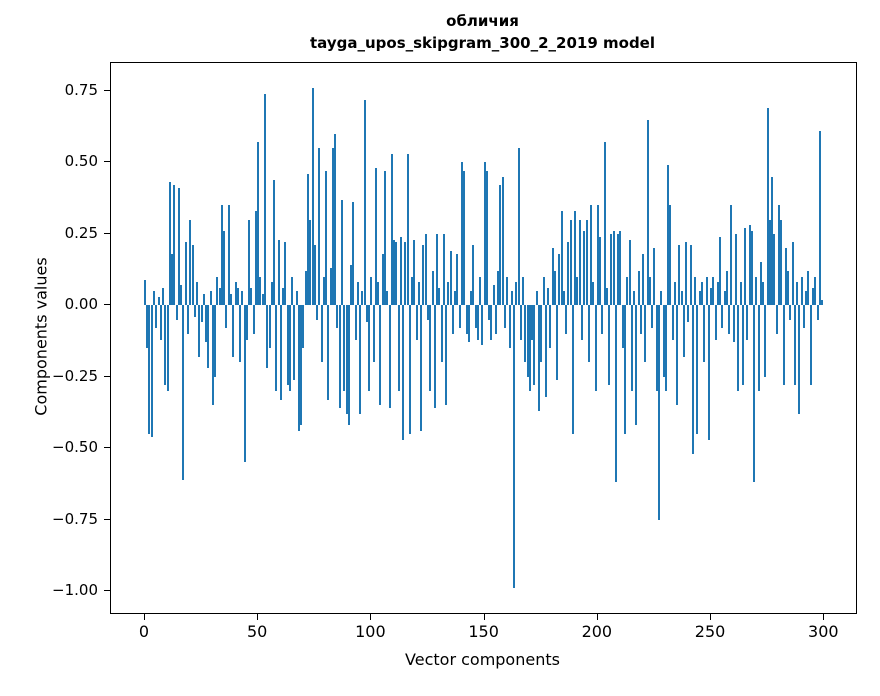 Image resolution: width=880 pixels, height=696 pixels. Describe the element at coordinates (81, 232) in the screenshot. I see `y-tick-label: 0.25` at that location.